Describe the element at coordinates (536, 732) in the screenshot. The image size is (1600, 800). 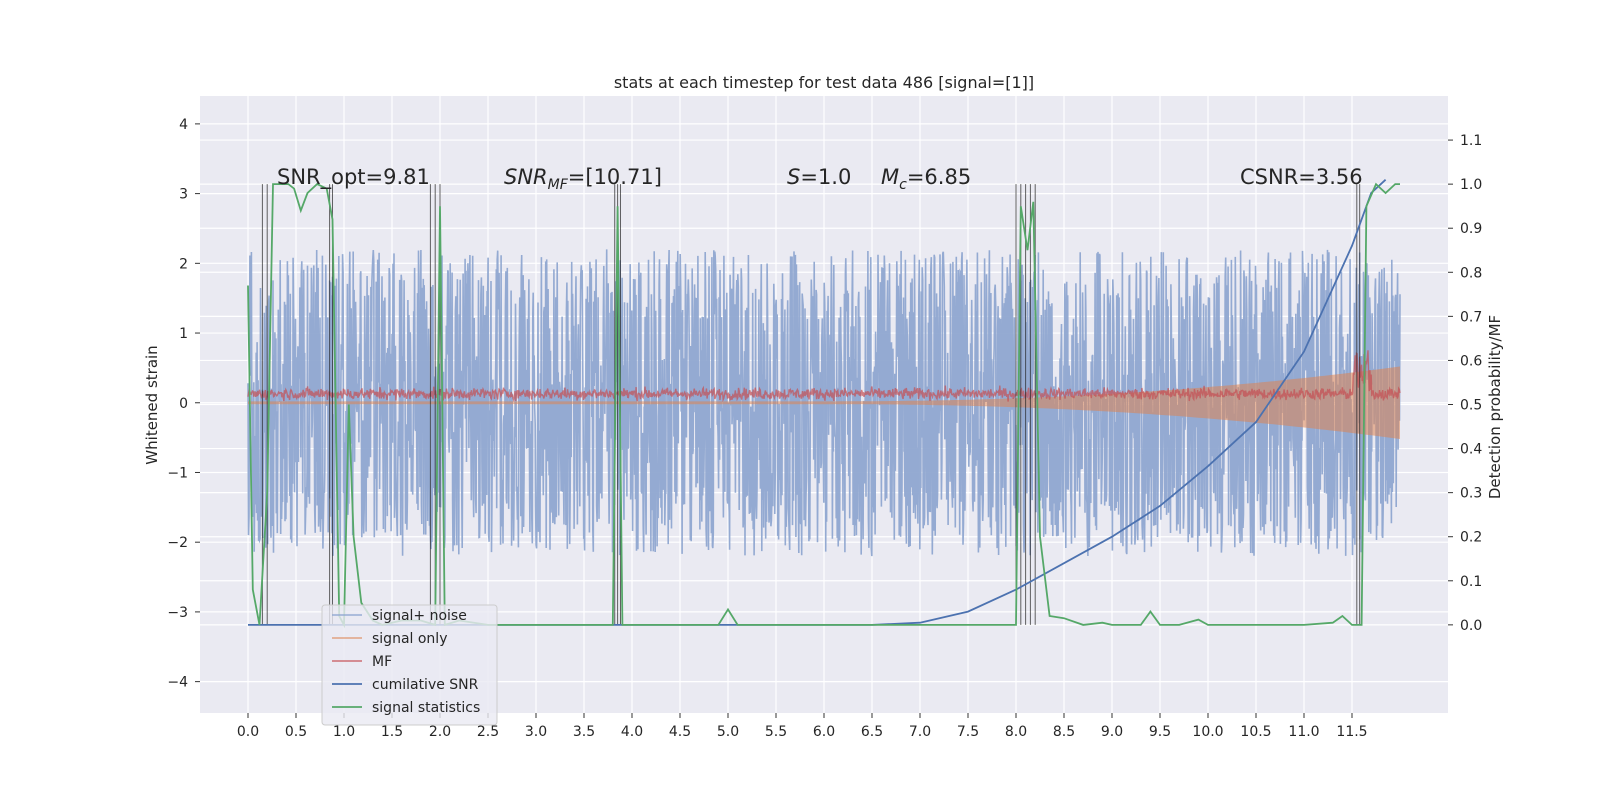
I see `x-tick-label: 3.0` at that location.